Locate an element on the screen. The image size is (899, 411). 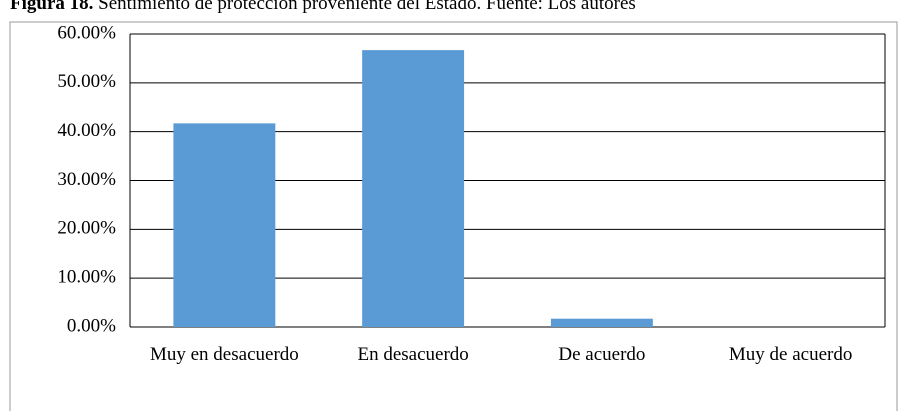
x-tick-label: De acuerdo is located at coordinates (602, 354).